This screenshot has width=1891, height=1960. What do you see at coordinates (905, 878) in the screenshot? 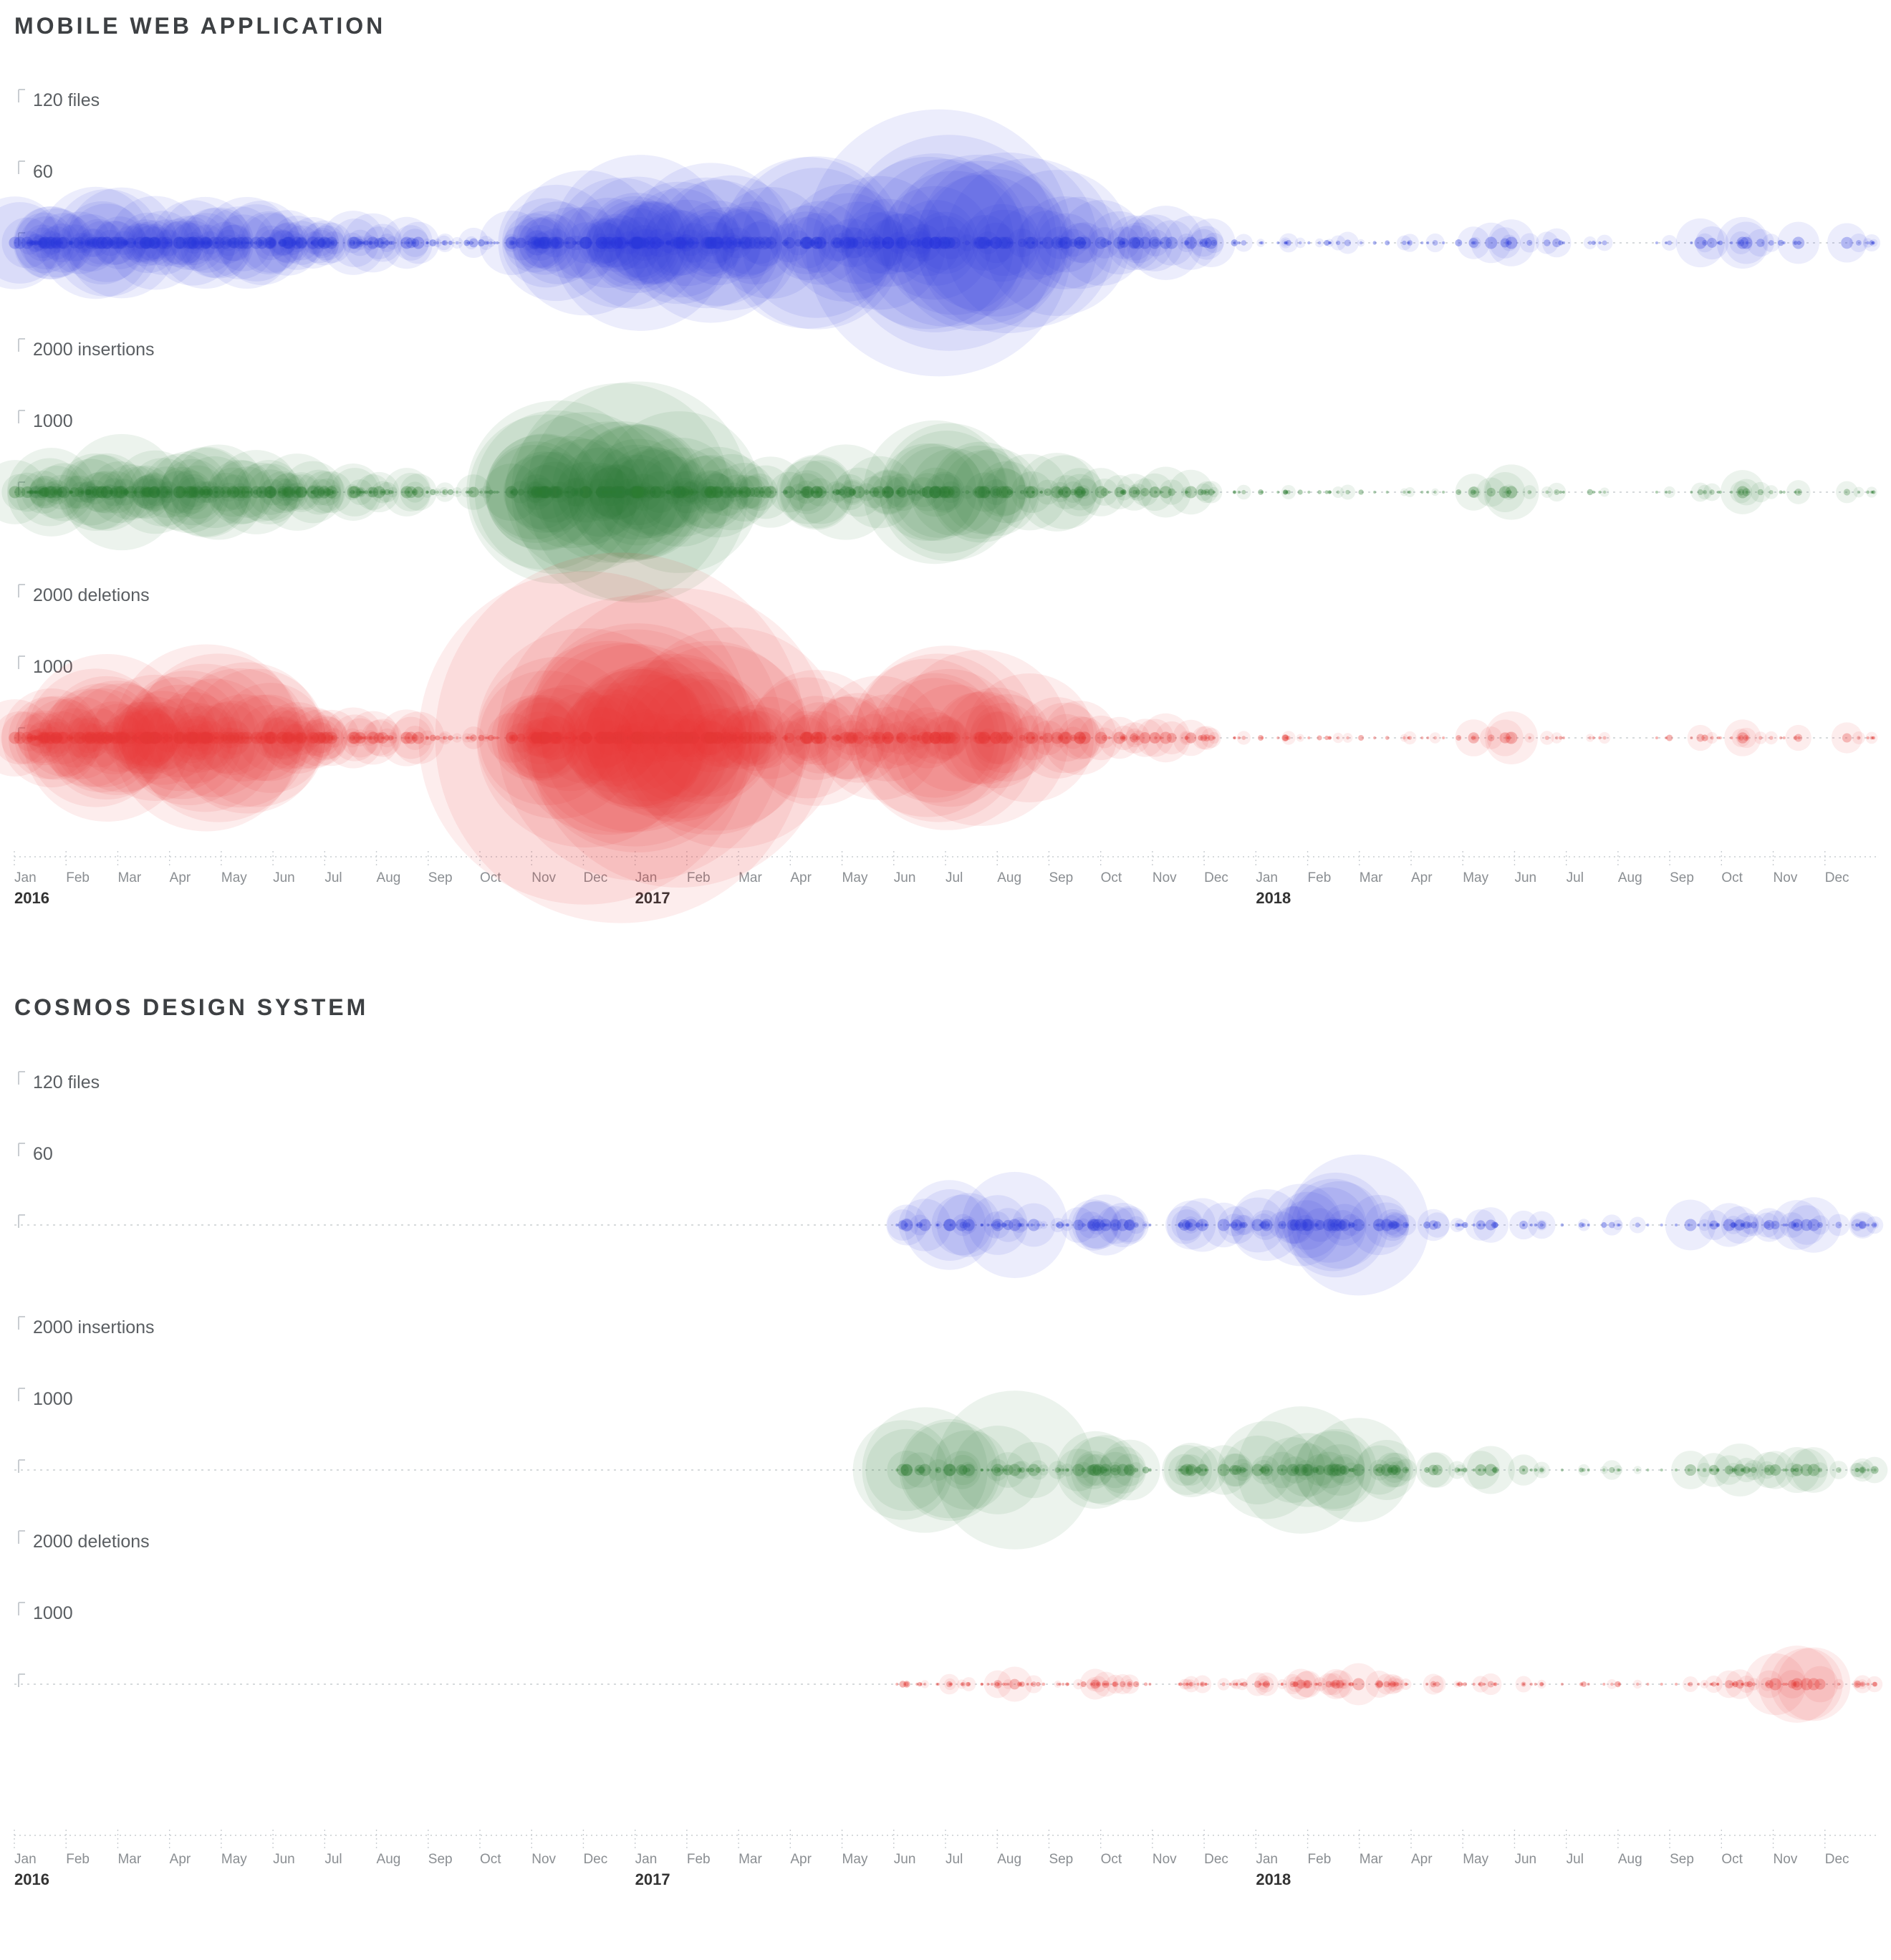
I see `month-label: Jun` at bounding box center [905, 878].